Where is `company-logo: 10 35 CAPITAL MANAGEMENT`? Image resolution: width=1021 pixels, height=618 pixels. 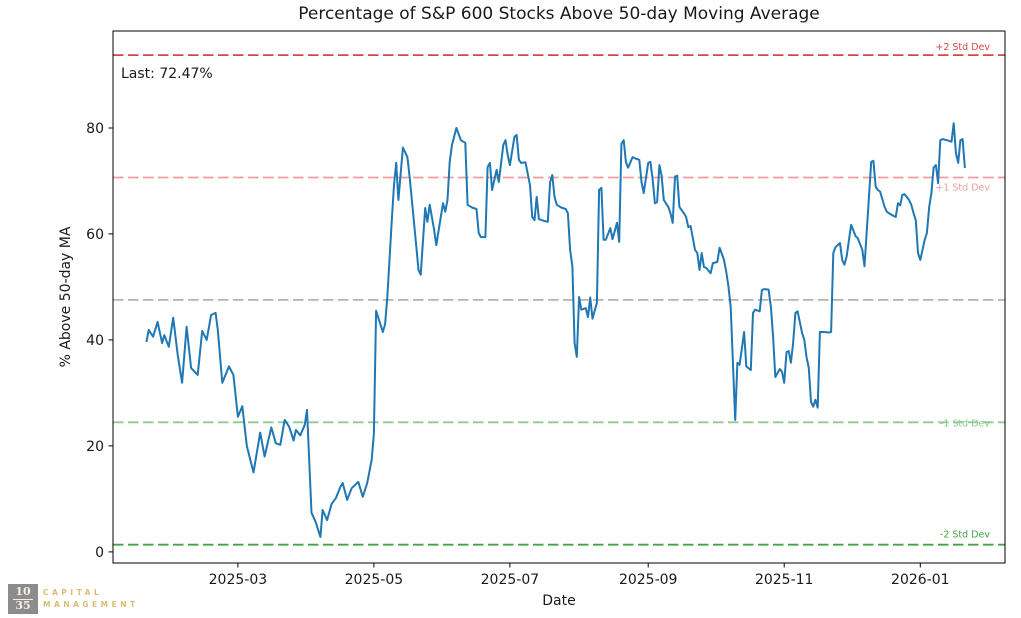 company-logo: 10 35 CAPITAL MANAGEMENT is located at coordinates (73, 599).